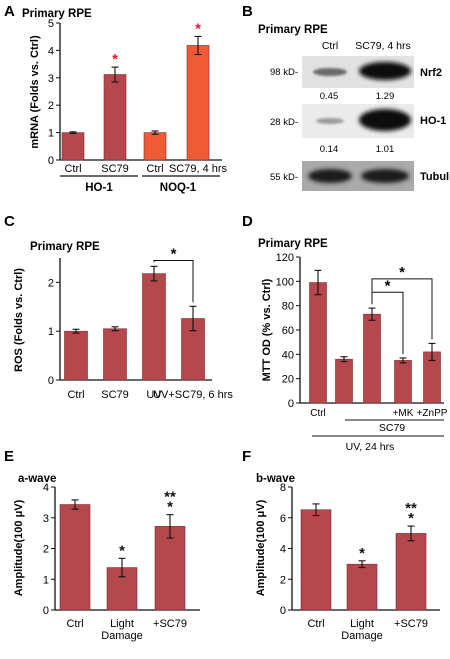 Image resolution: width=450 pixels, height=659 pixels. What do you see at coordinates (115, 395) in the screenshot?
I see `chart-c-category-label: SC79` at bounding box center [115, 395].